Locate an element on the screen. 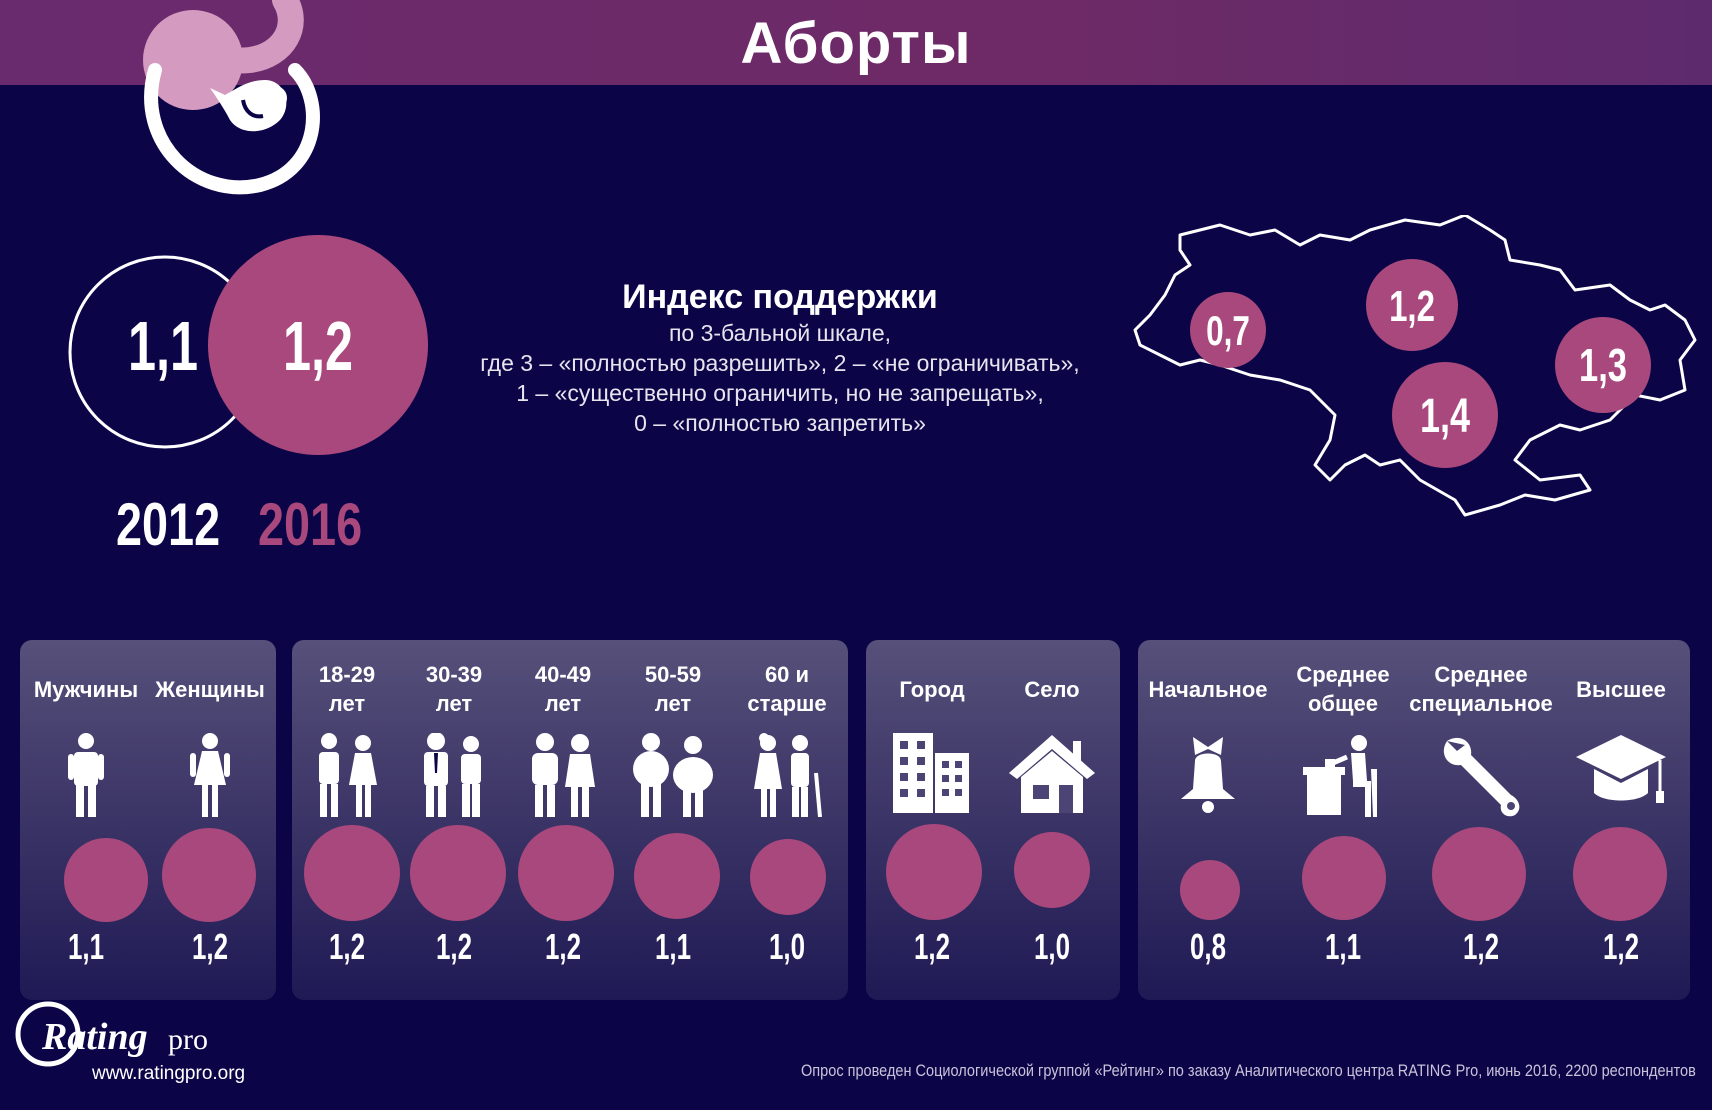 The image size is (1712, 1110). region-west-dot is located at coordinates (1228, 330).